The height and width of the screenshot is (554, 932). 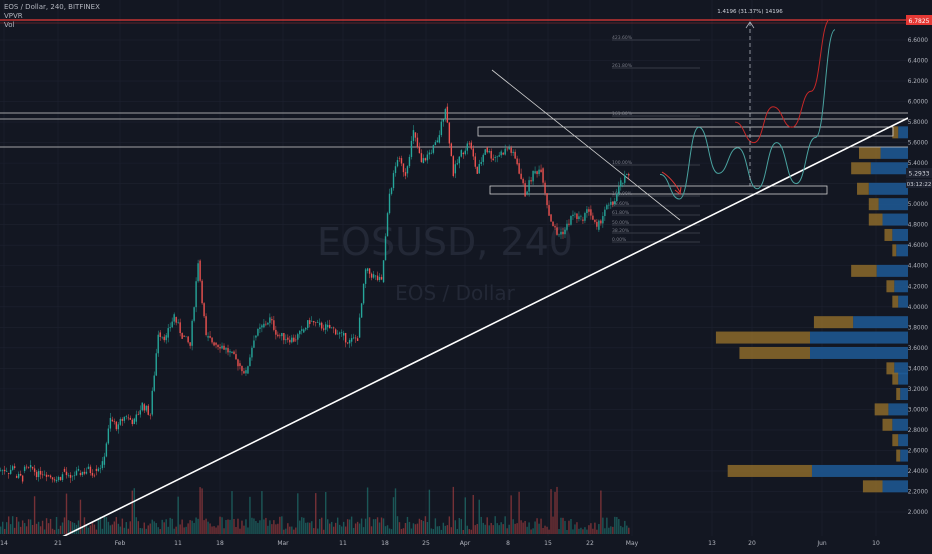 What do you see at coordinates (548, 543) in the screenshot?
I see `time-tick-label: 15` at bounding box center [548, 543].